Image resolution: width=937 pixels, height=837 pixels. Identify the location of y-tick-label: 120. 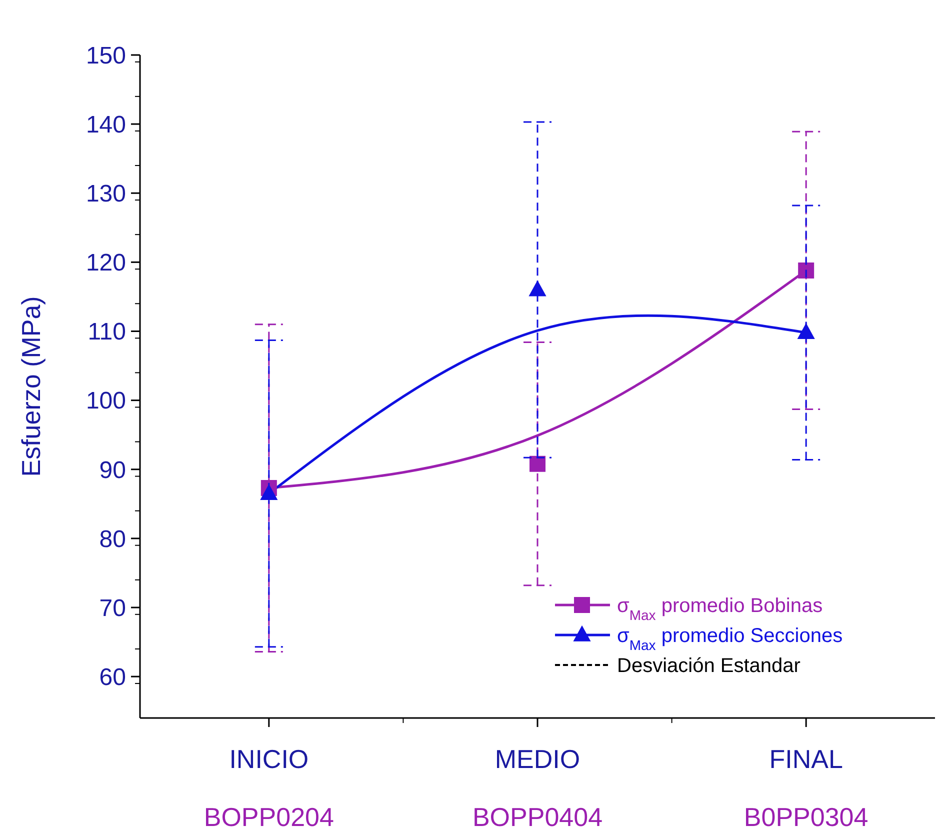
(106, 263).